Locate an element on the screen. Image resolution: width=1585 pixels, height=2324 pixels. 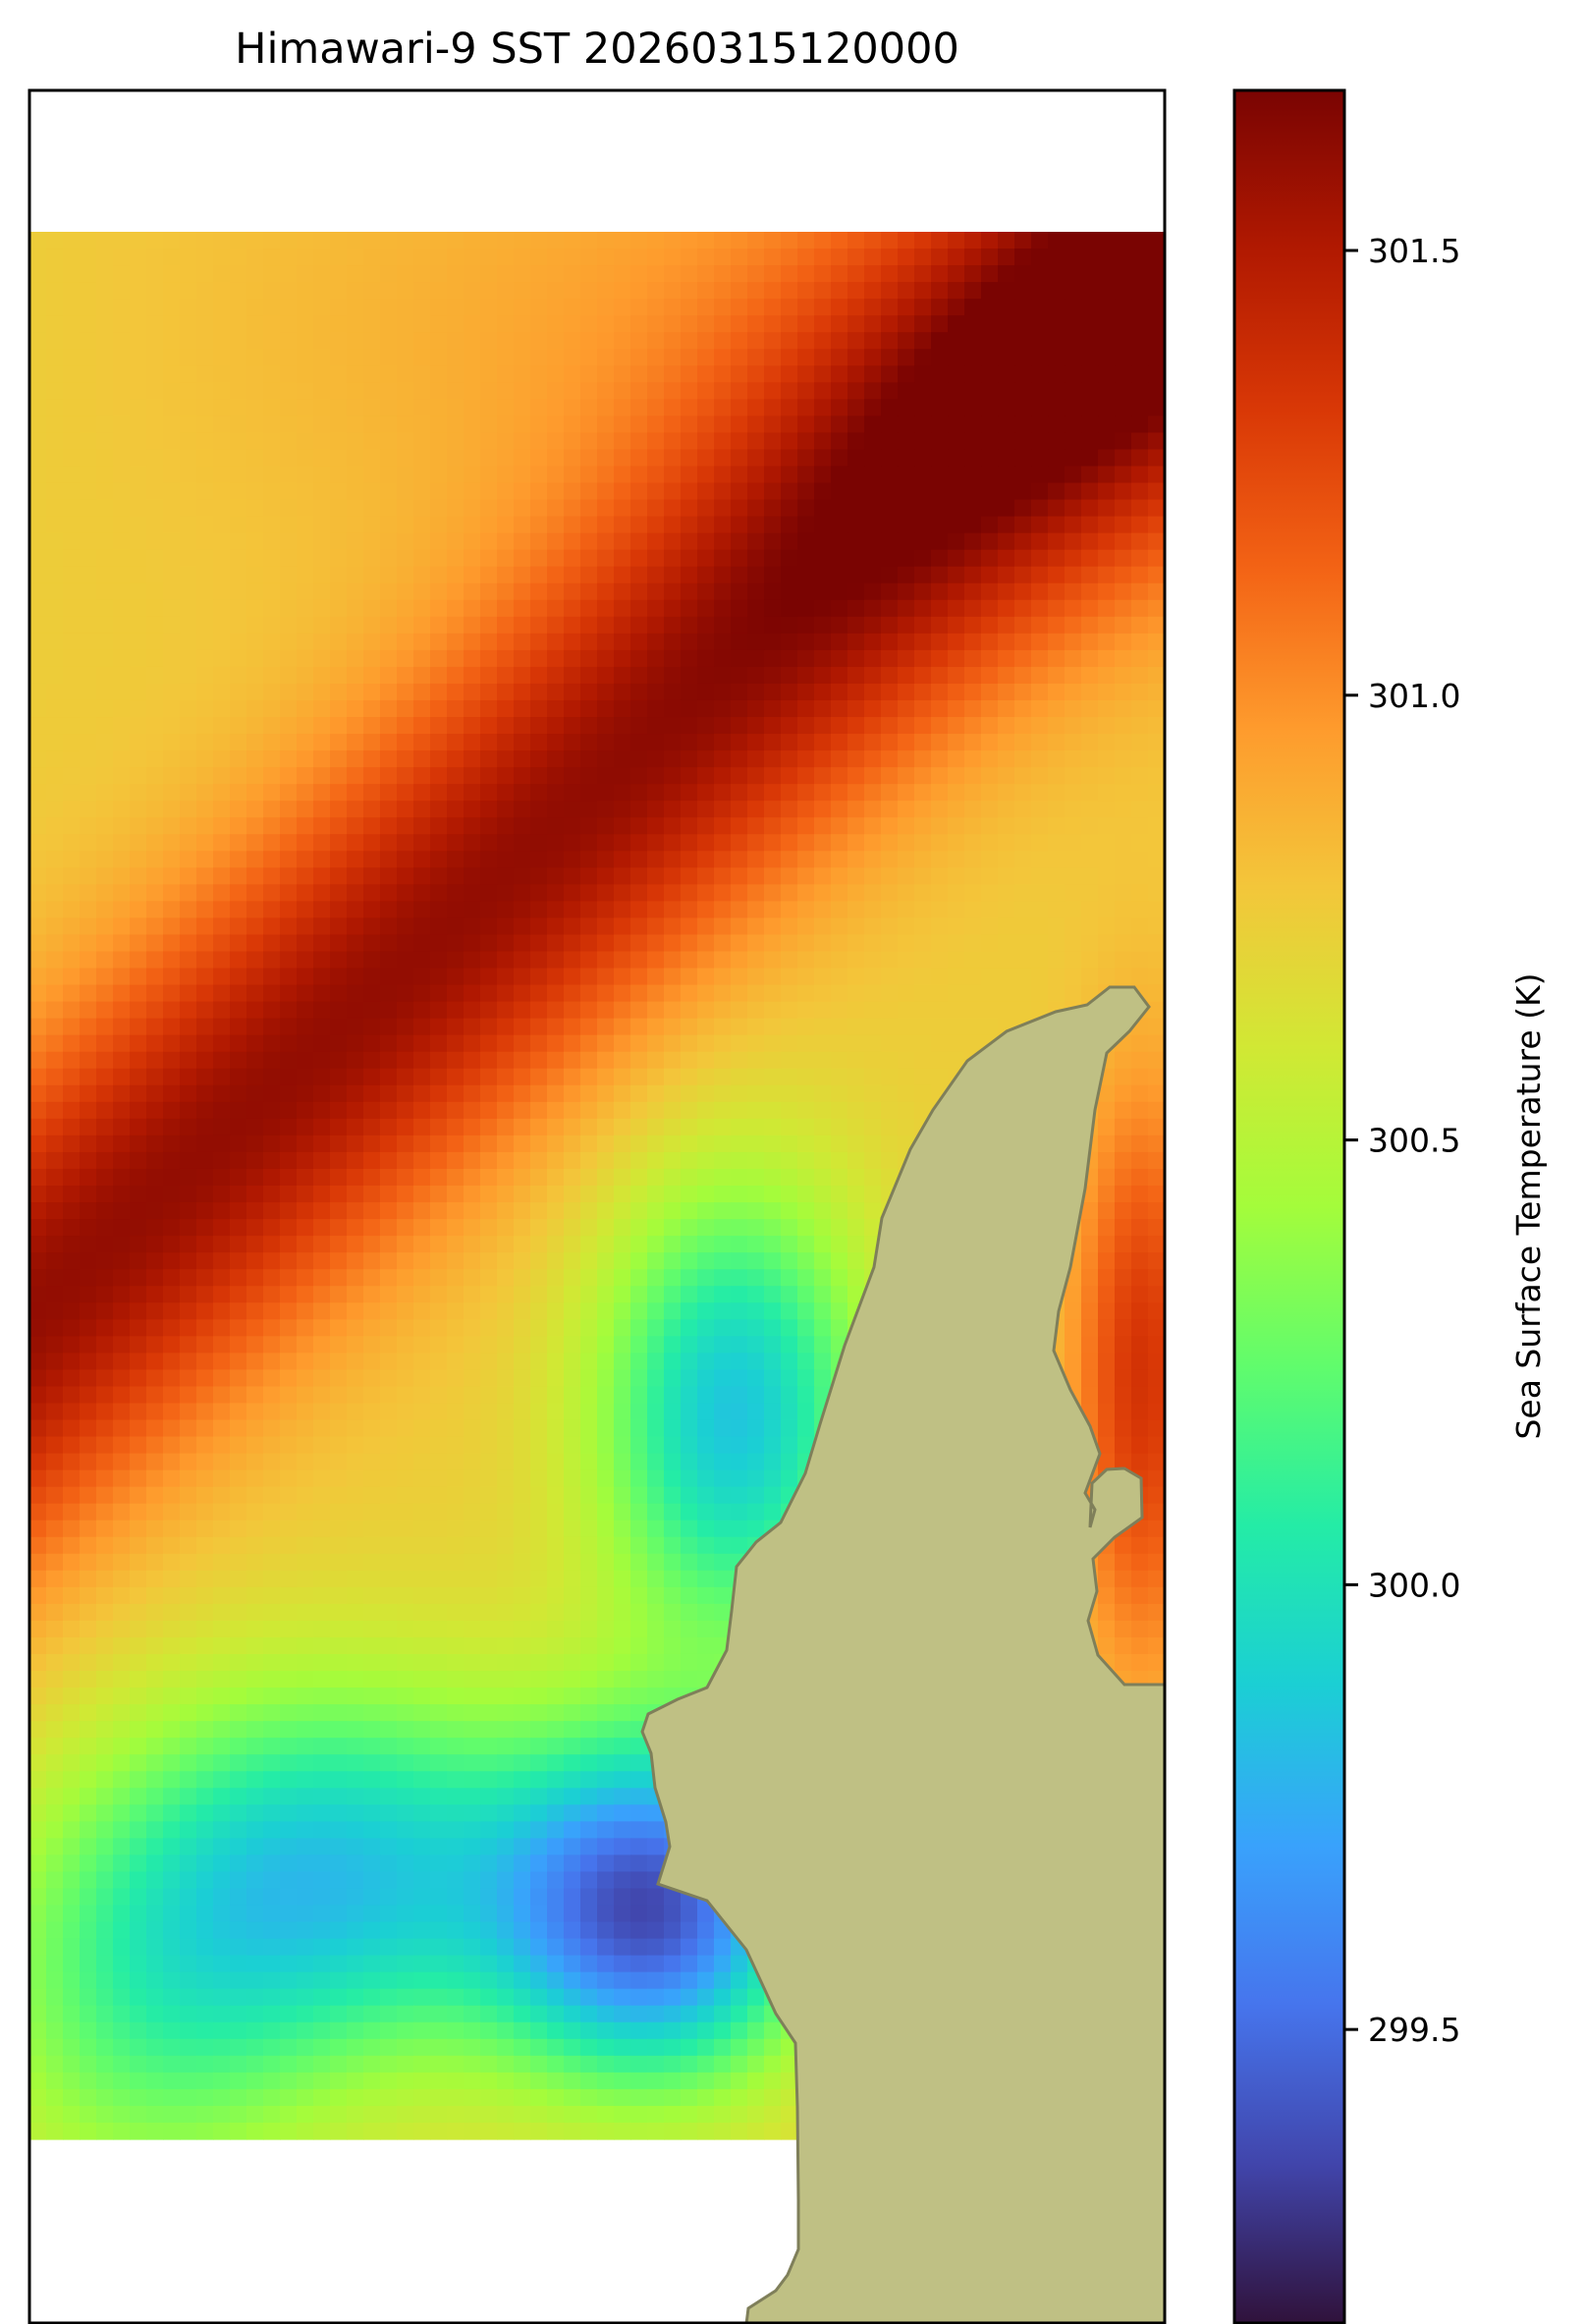
colorbar-tick-label: 301.5 is located at coordinates (1414, 251).